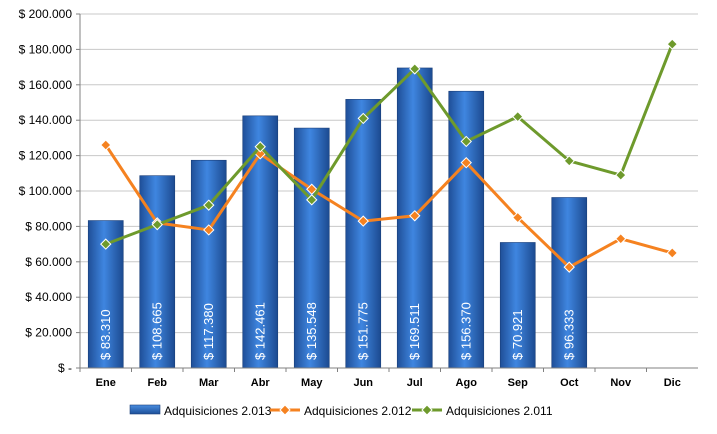 This screenshot has width=717, height=434. Describe the element at coordinates (312, 383) in the screenshot. I see `x-tick-label: May` at that location.